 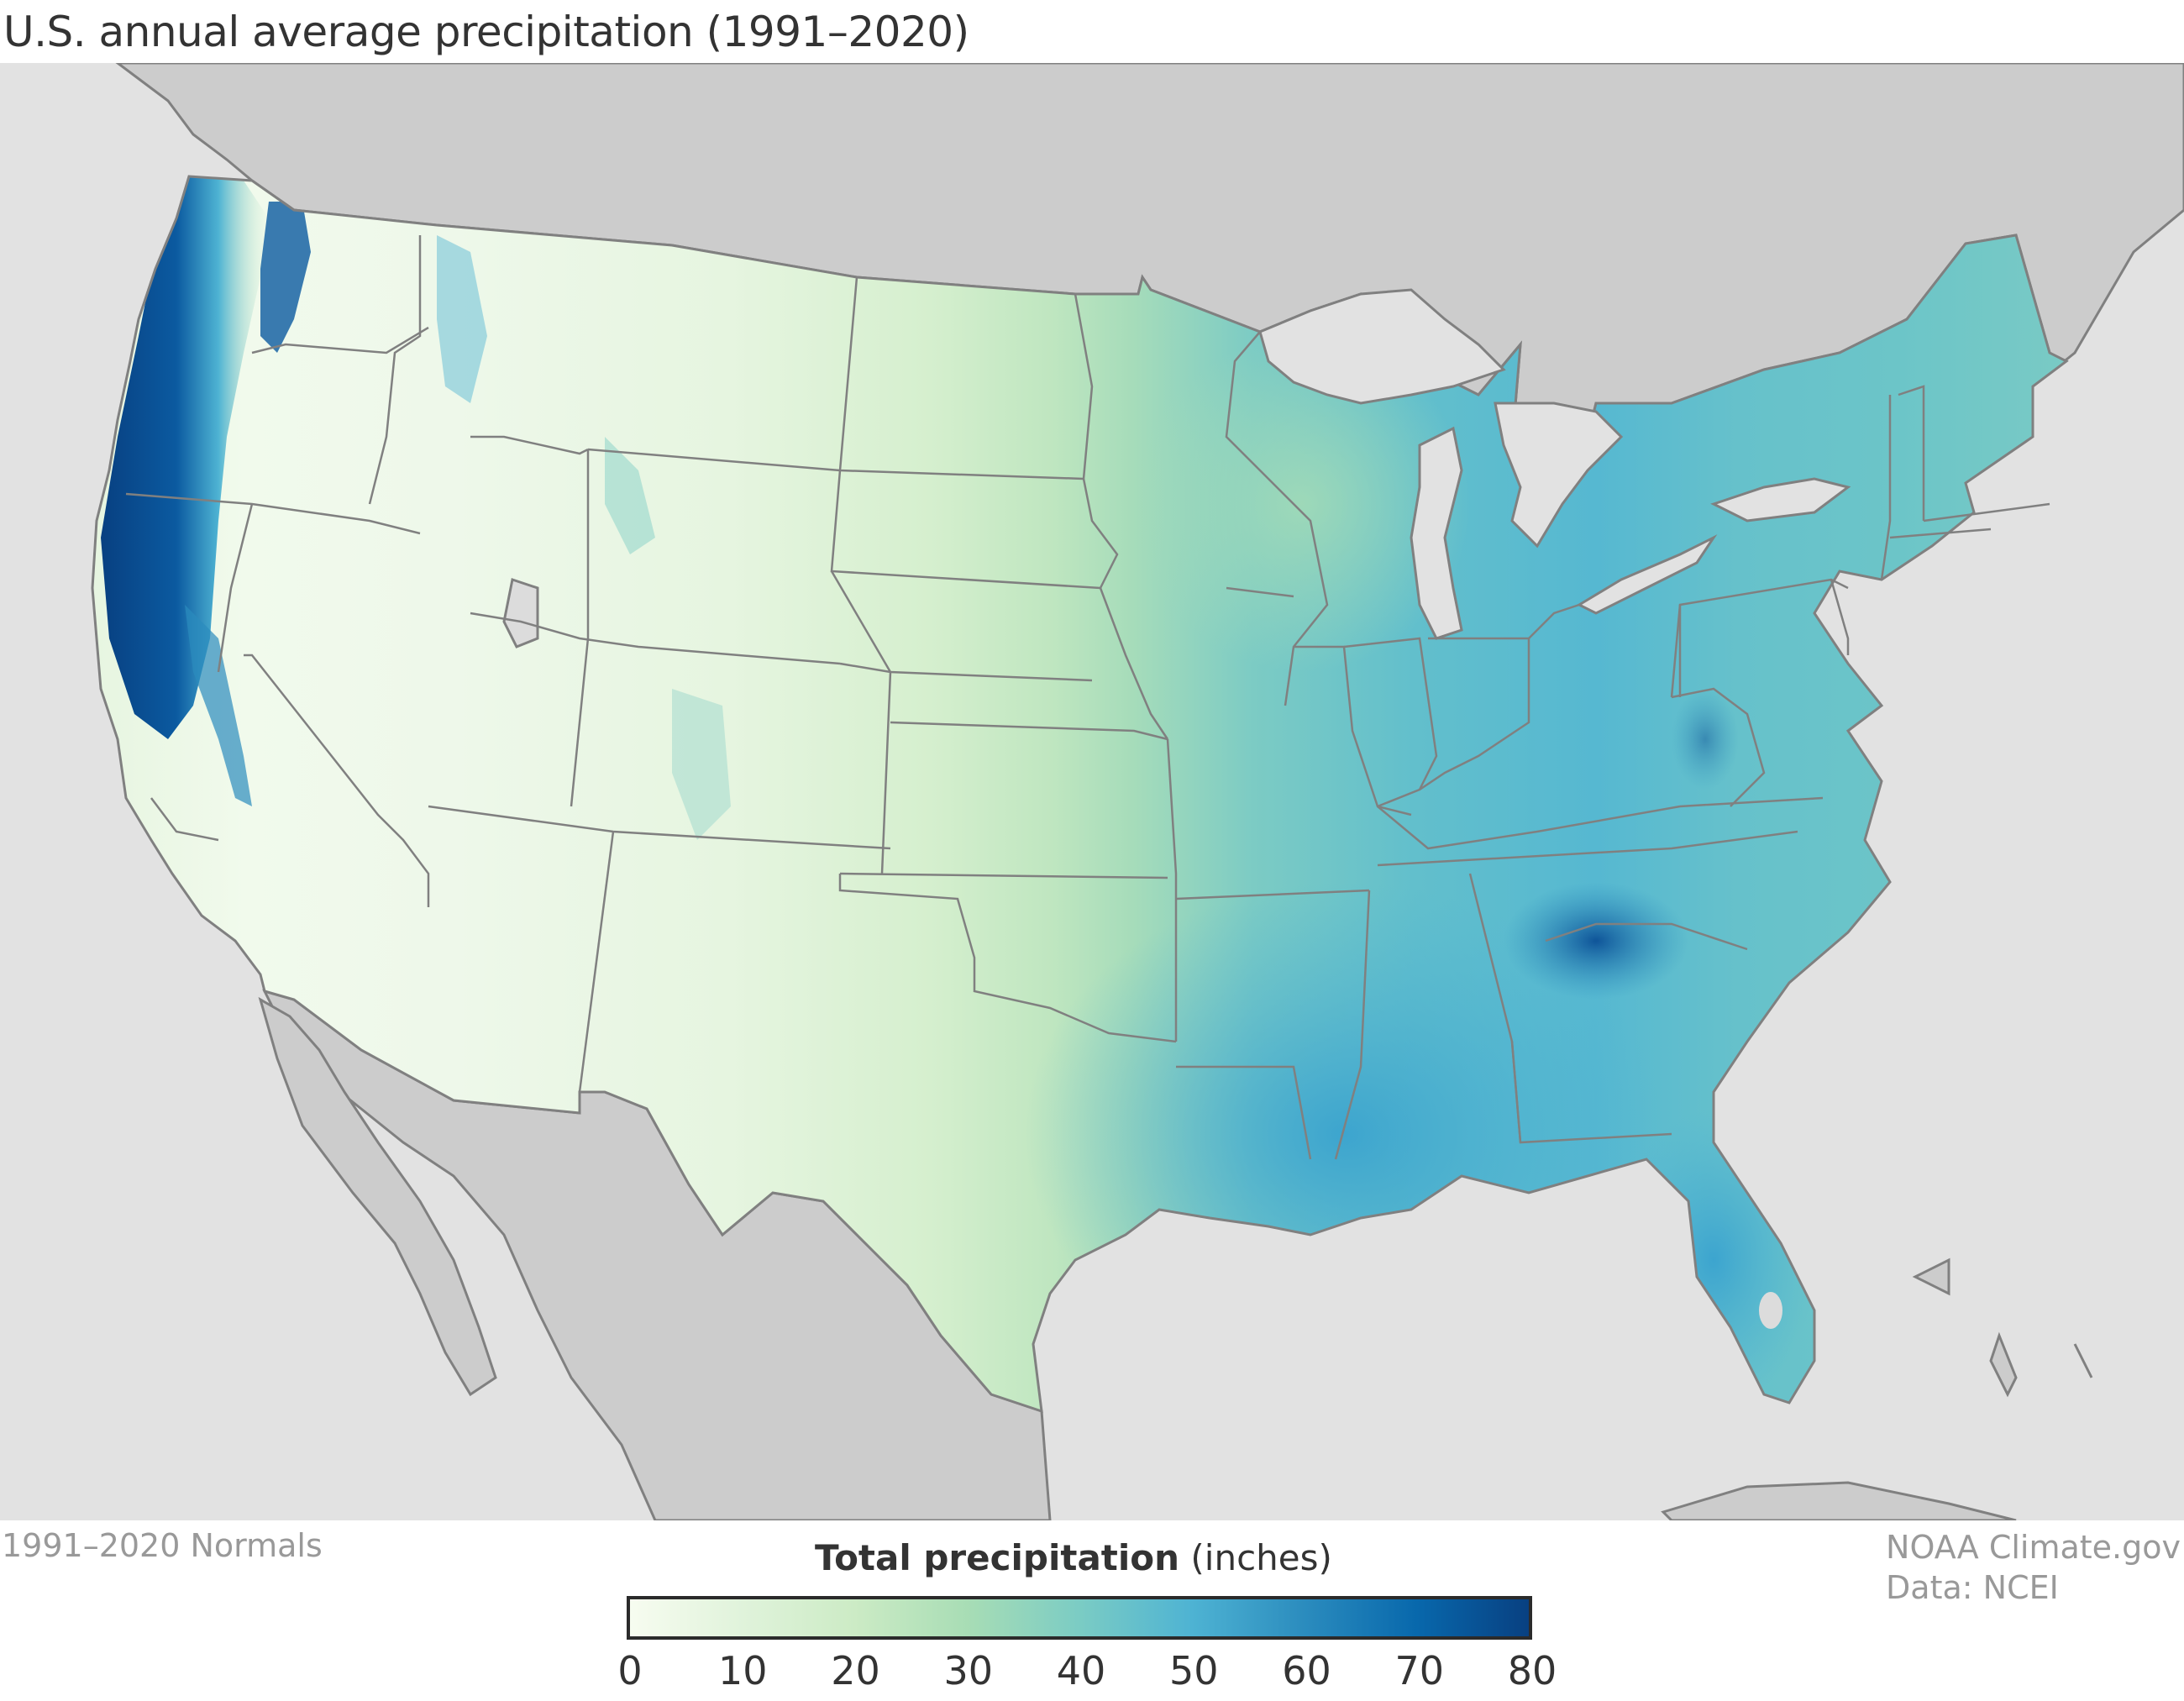 What do you see at coordinates (2033, 1547) in the screenshot?
I see `credit-source: NOAA Climate.gov` at bounding box center [2033, 1547].